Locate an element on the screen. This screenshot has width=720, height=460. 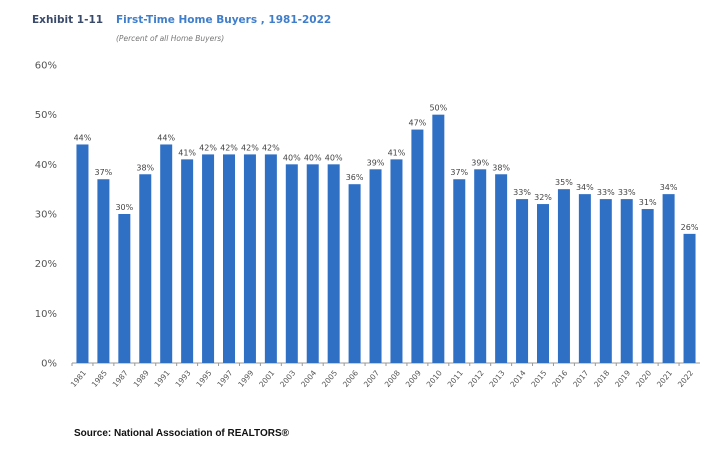
exhibit-label: Exhibit 1-11 is located at coordinates (68, 20).